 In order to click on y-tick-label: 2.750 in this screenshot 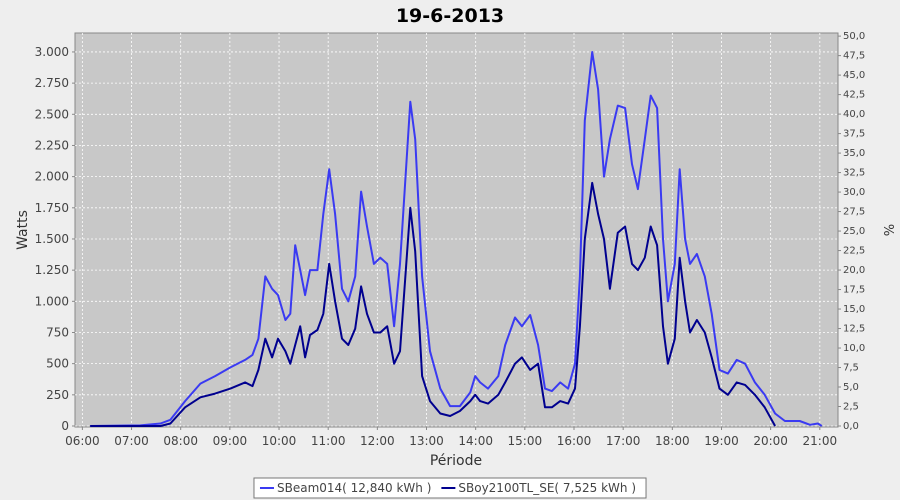, I will do `click(52, 83)`.